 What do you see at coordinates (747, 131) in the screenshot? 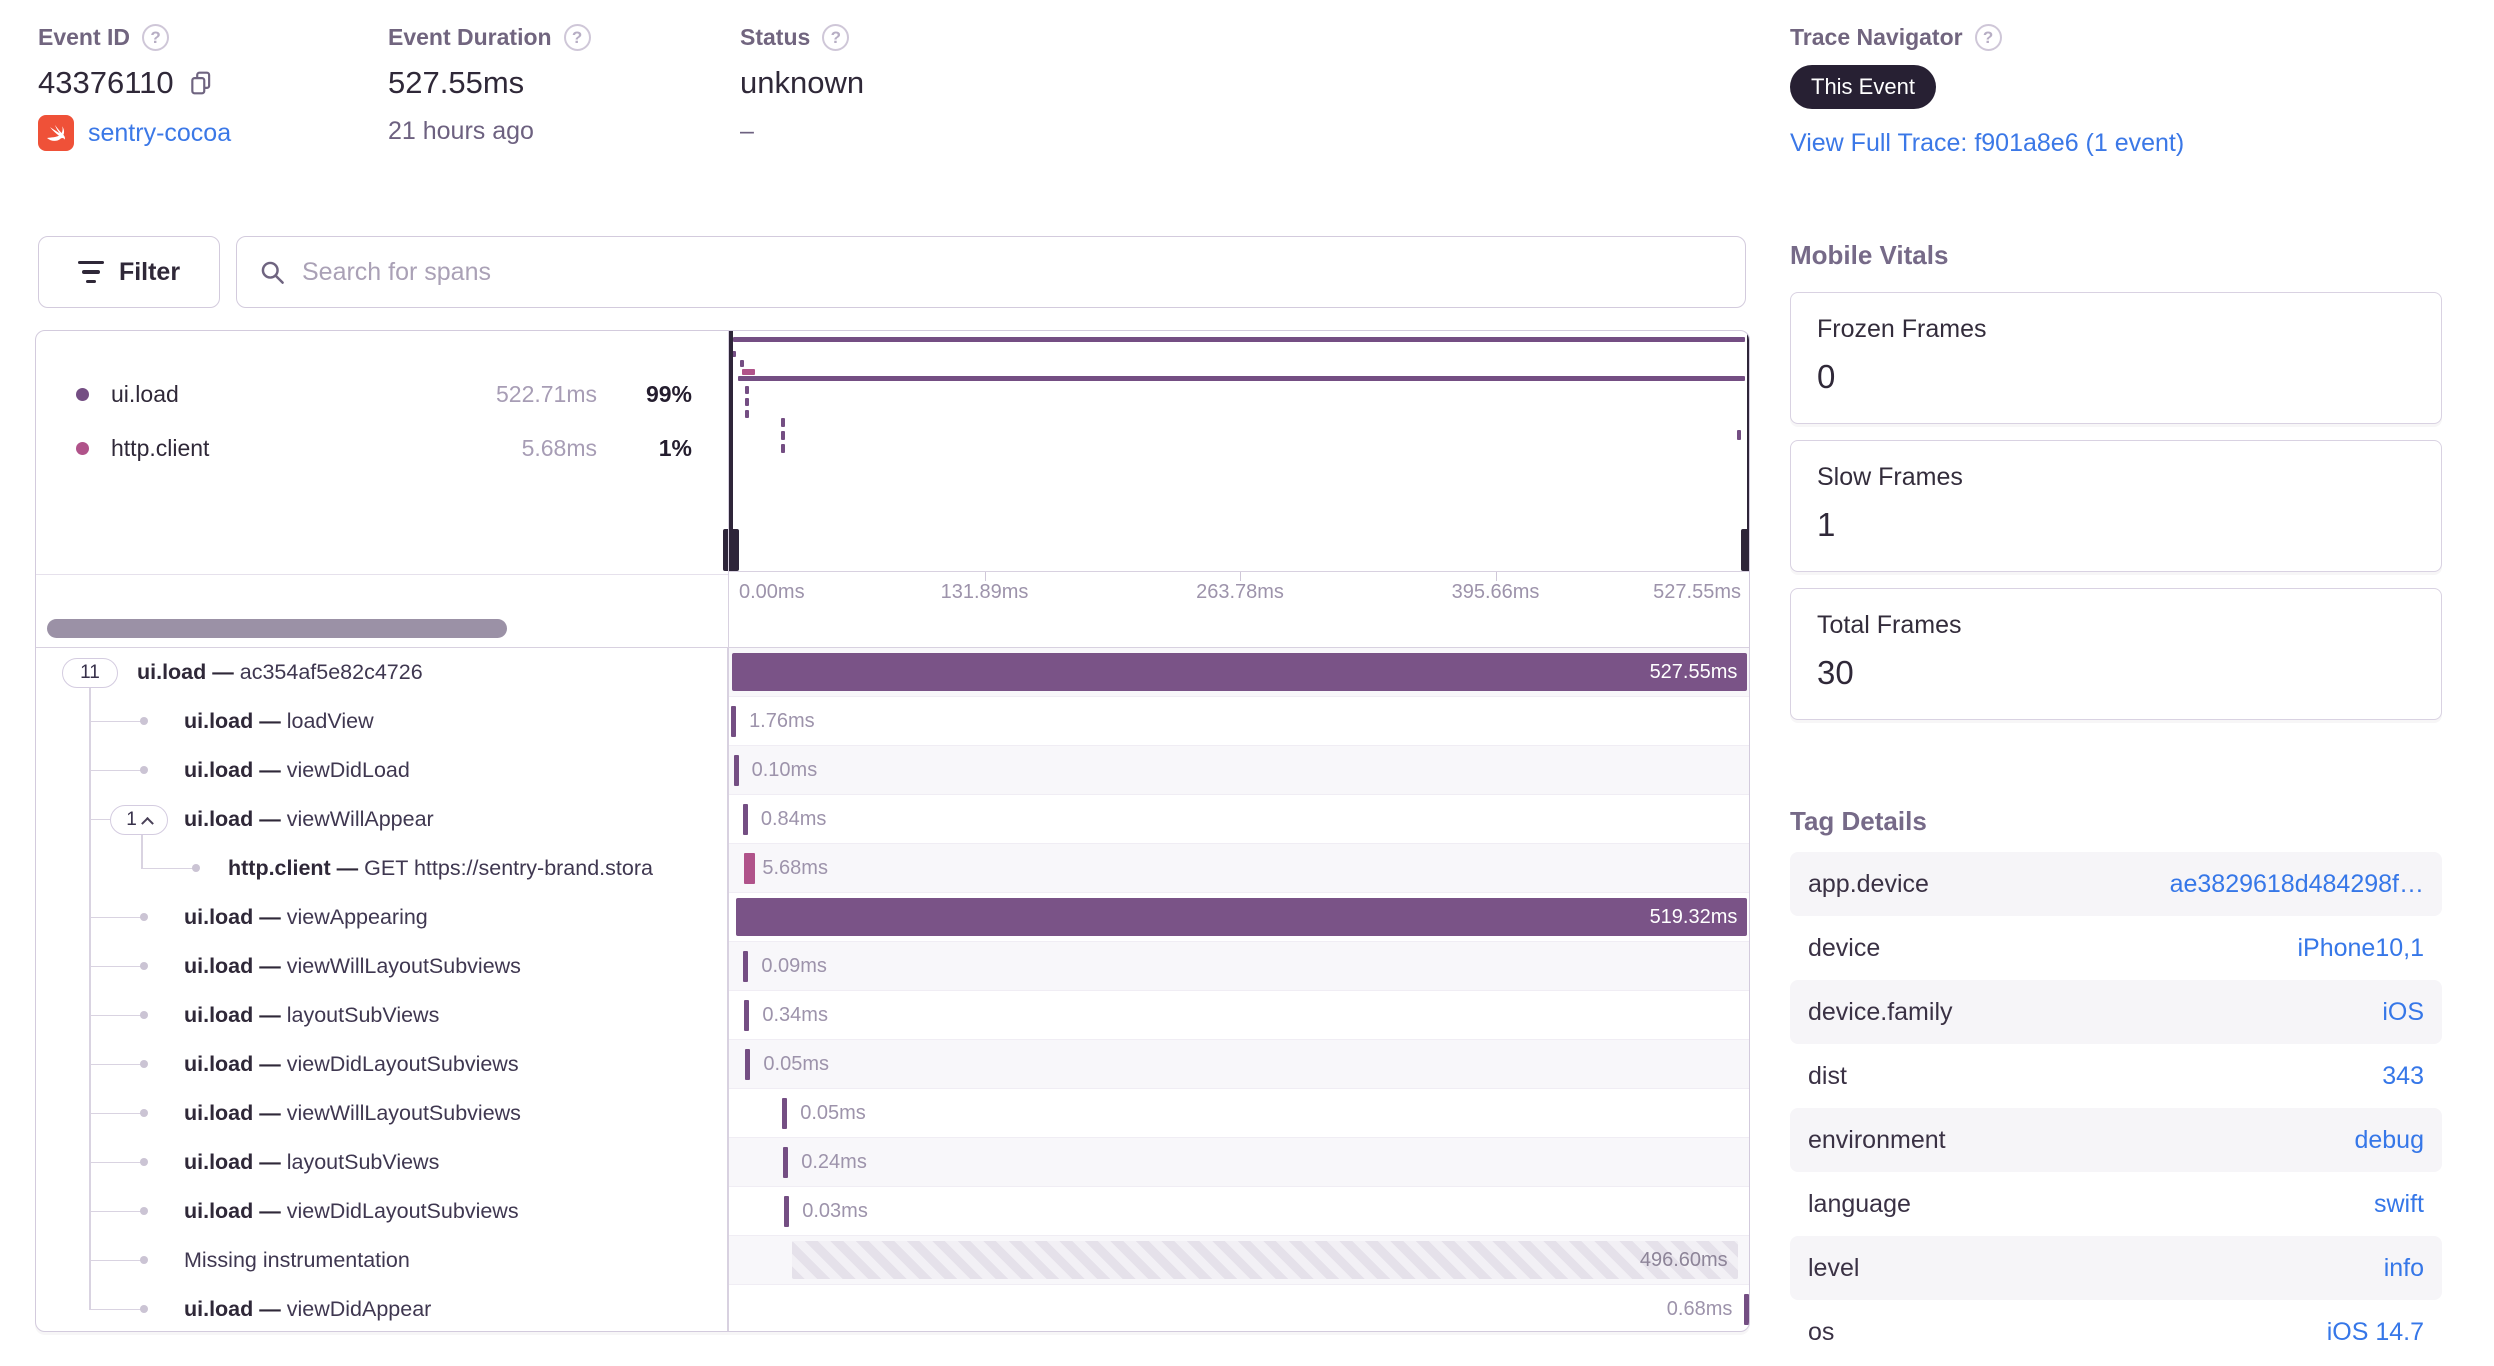
I see `status-sub: –` at bounding box center [747, 131].